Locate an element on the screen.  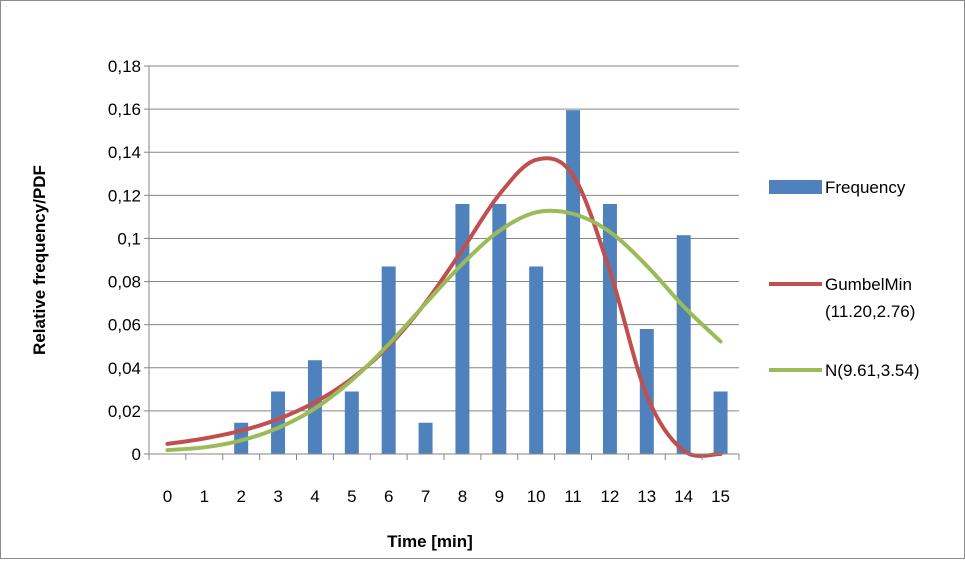
x-tick-label: 4 is located at coordinates (314, 496).